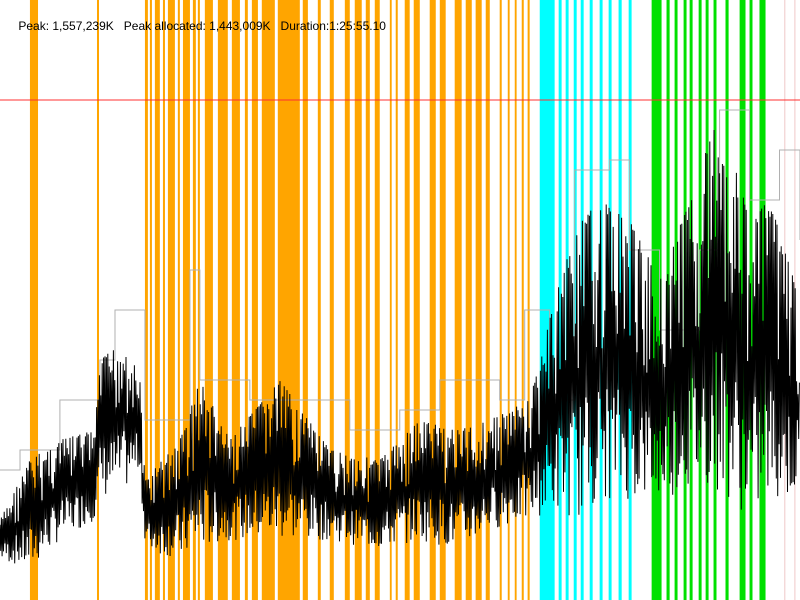 The height and width of the screenshot is (600, 800). Describe the element at coordinates (66, 26) in the screenshot. I see `peak-label: Peak: 1,557,239K` at that location.